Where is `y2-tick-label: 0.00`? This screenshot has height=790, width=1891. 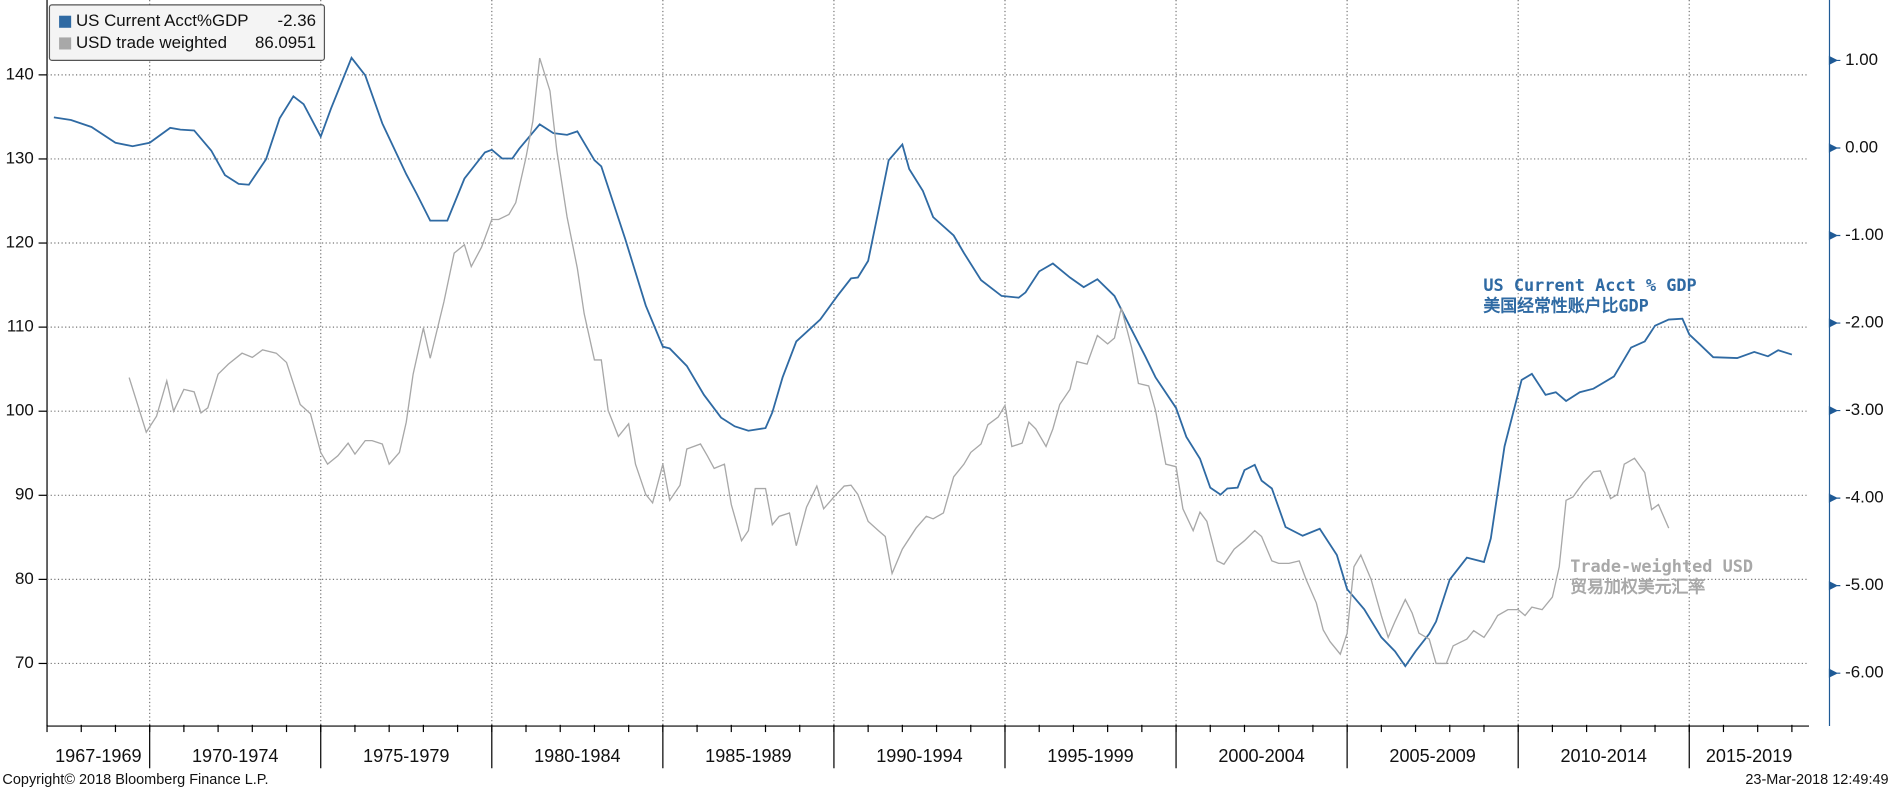
y2-tick-label: 0.00 is located at coordinates (1861, 146).